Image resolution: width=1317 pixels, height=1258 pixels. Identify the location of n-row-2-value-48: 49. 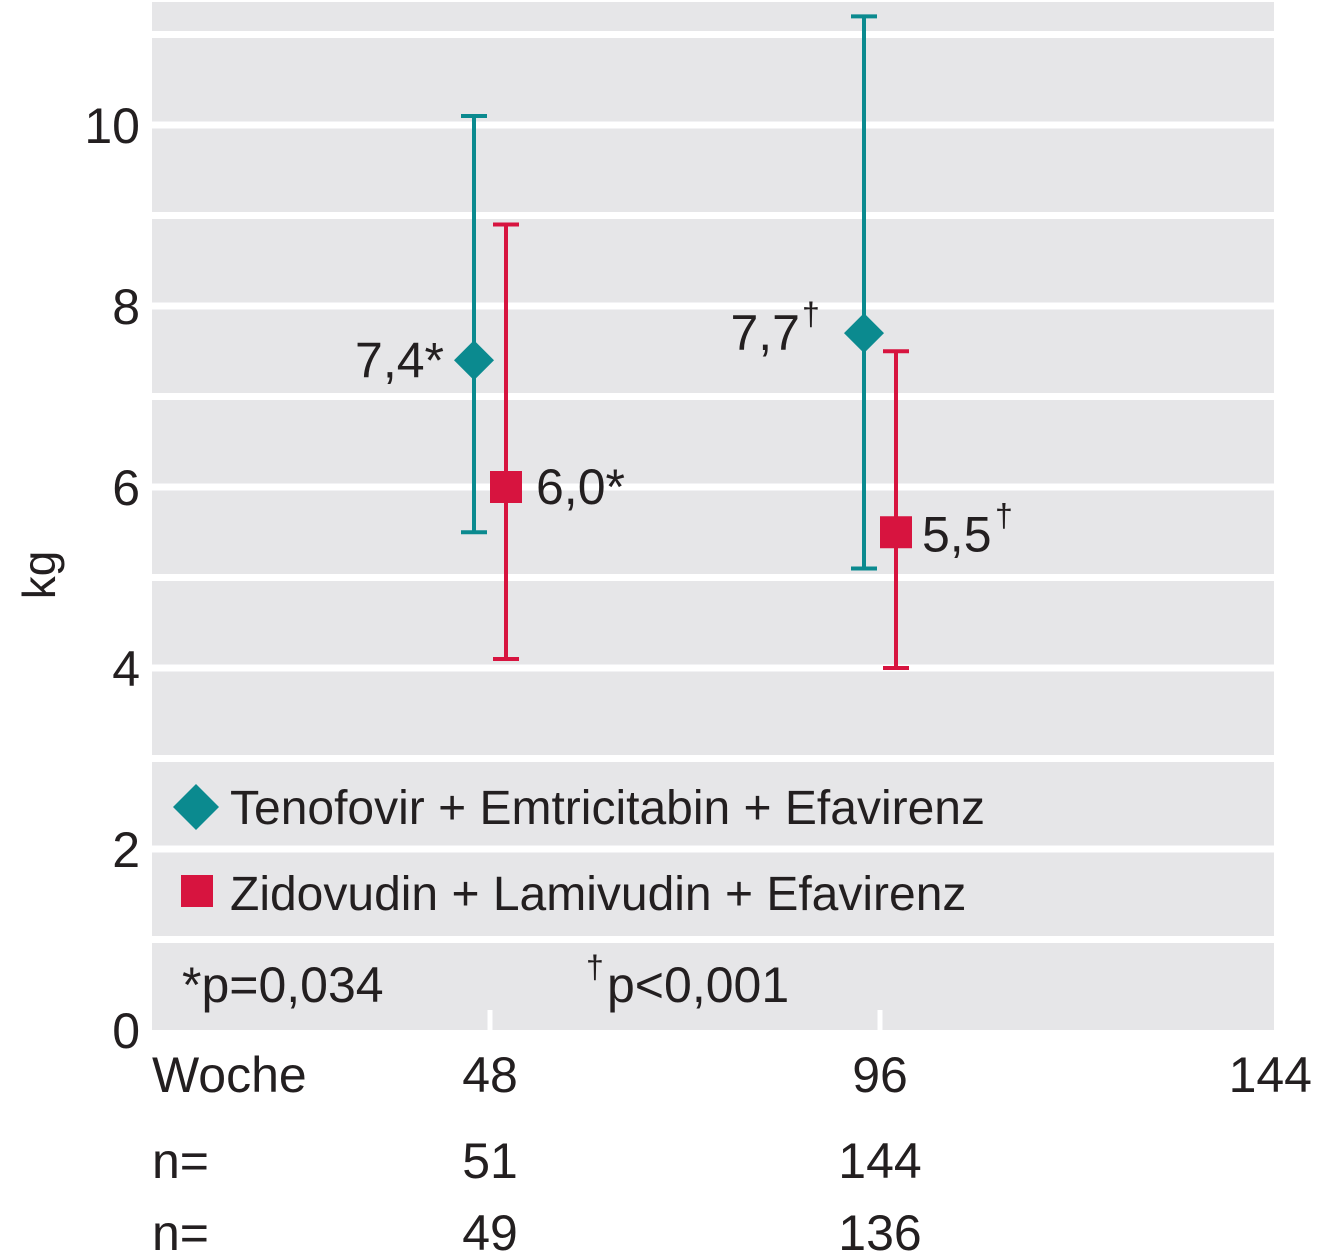
(490, 1231).